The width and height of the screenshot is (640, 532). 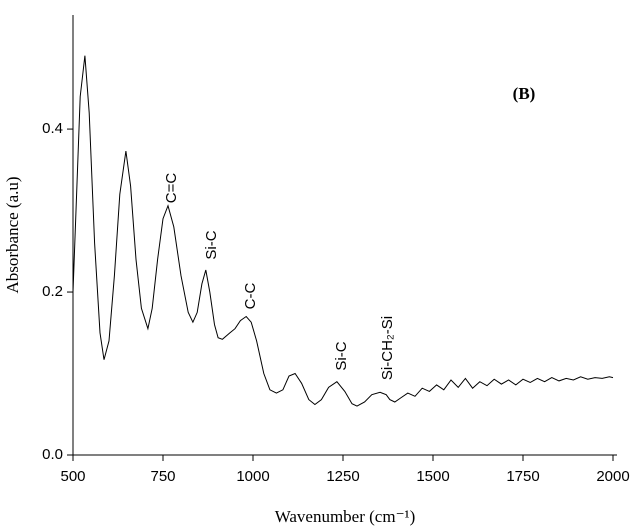 What do you see at coordinates (252, 476) in the screenshot?
I see `x-tick-label: 1000` at bounding box center [252, 476].